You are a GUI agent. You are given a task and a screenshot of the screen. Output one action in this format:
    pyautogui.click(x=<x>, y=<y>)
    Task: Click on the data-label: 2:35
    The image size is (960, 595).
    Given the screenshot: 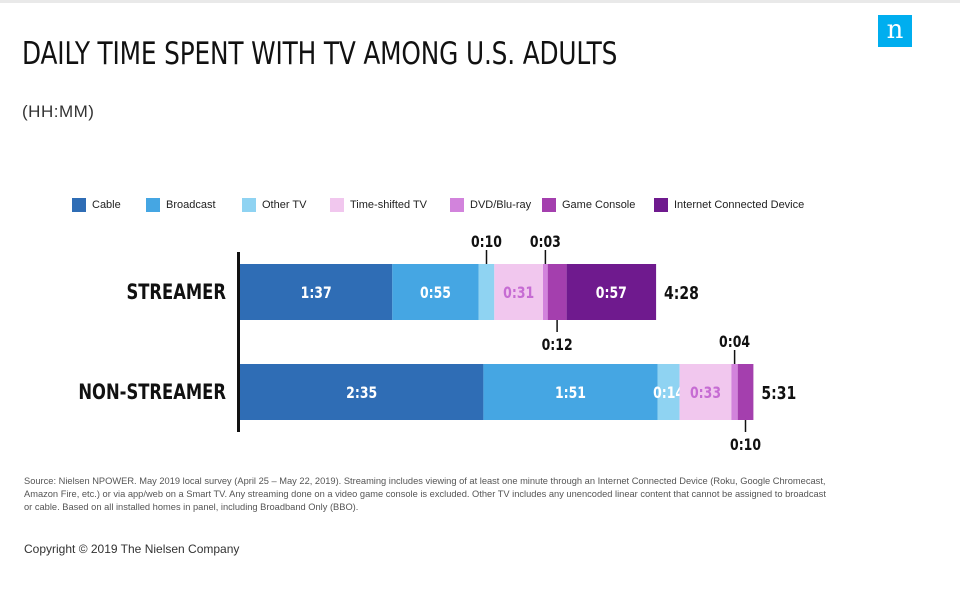 What is the action you would take?
    pyautogui.click(x=361, y=394)
    